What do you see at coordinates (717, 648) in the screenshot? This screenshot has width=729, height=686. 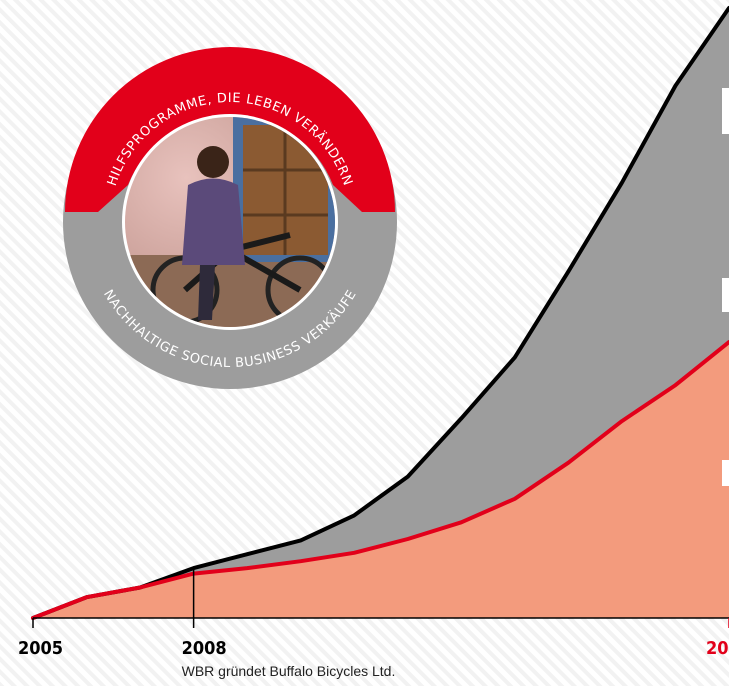 I see `x-tick-label-2: 20` at bounding box center [717, 648].